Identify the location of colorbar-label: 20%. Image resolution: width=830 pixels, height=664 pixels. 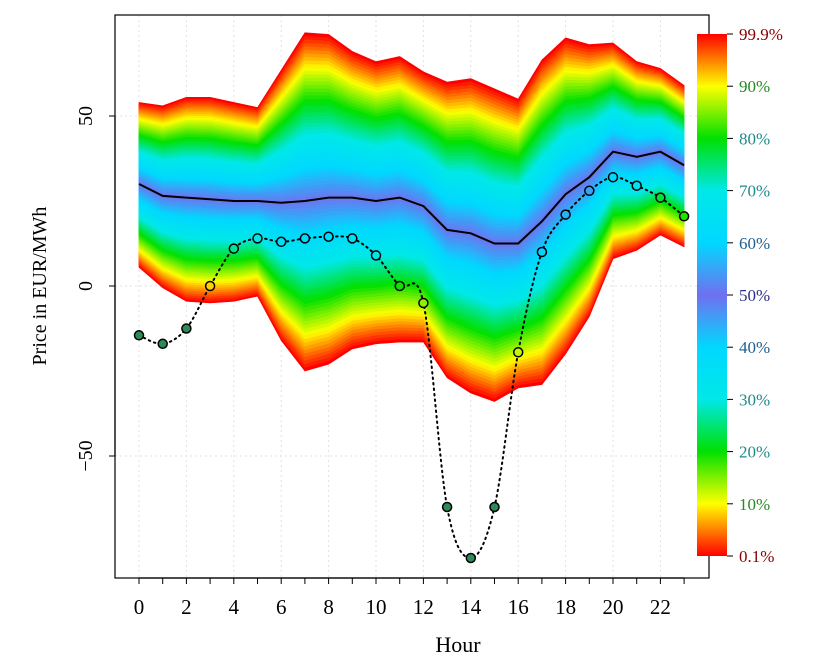
(754, 452).